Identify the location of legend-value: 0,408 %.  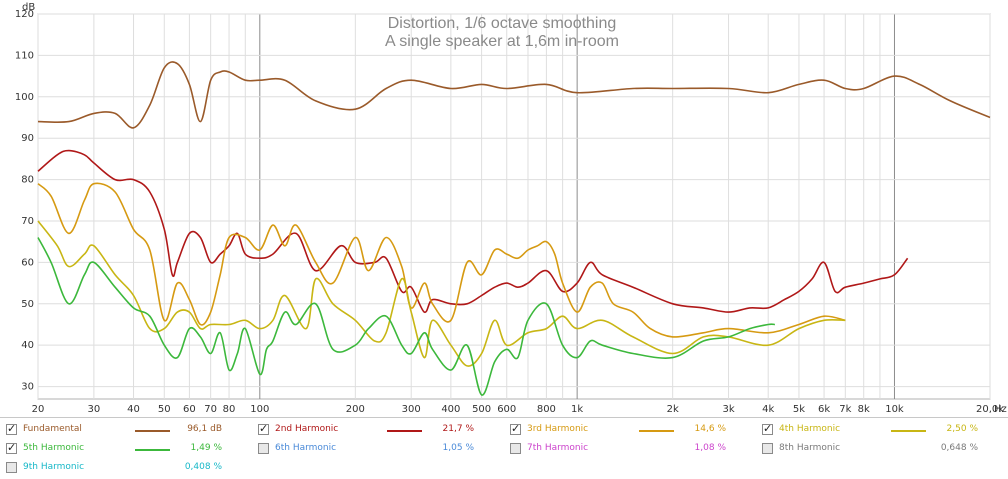
(203, 467).